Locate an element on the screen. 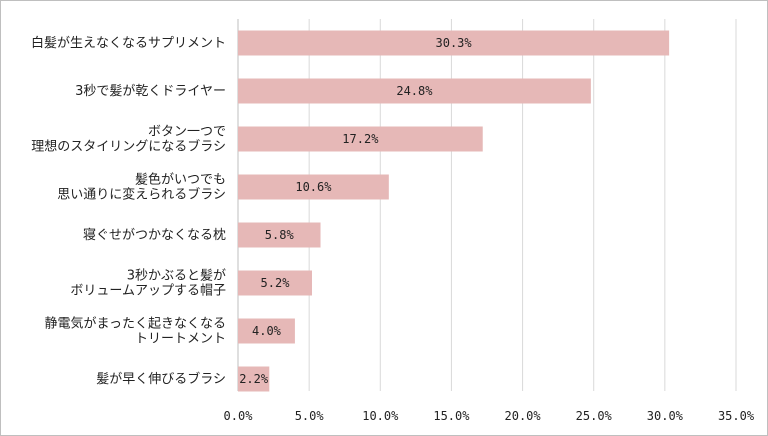  category-label: 白髪が生えなくなるサプリメント is located at coordinates (128, 43).